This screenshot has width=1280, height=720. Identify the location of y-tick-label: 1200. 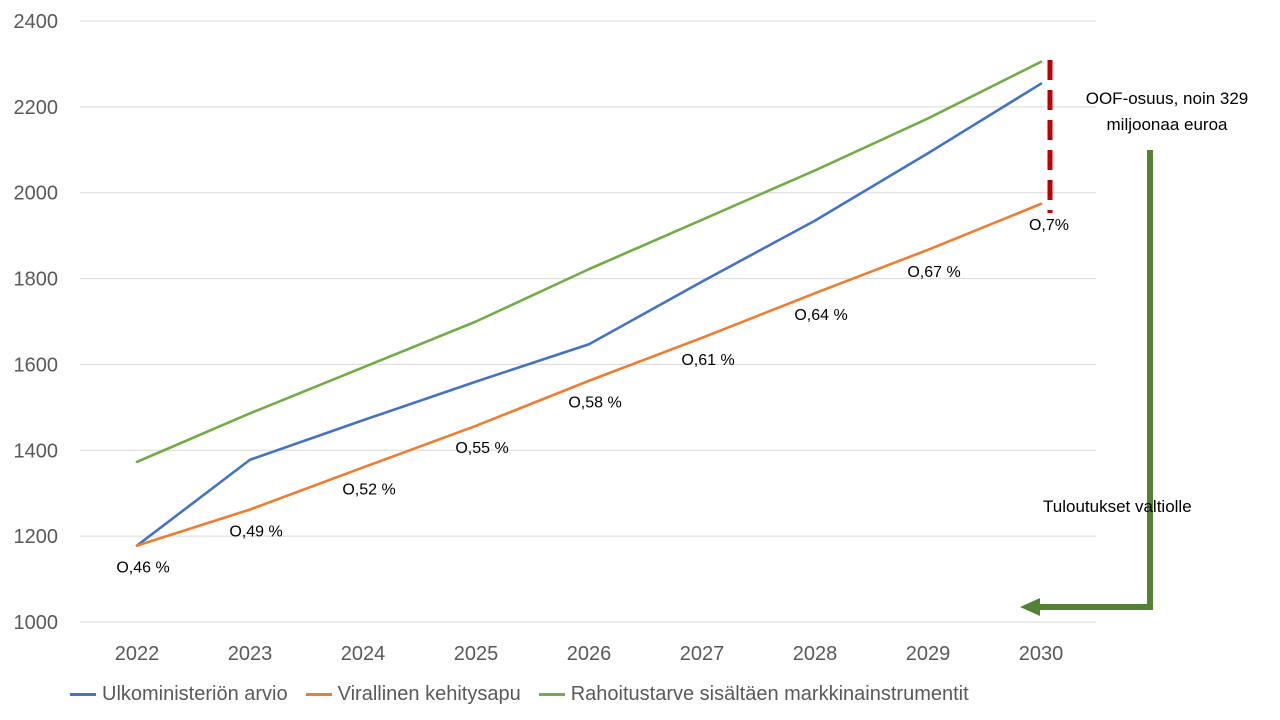
(36, 537).